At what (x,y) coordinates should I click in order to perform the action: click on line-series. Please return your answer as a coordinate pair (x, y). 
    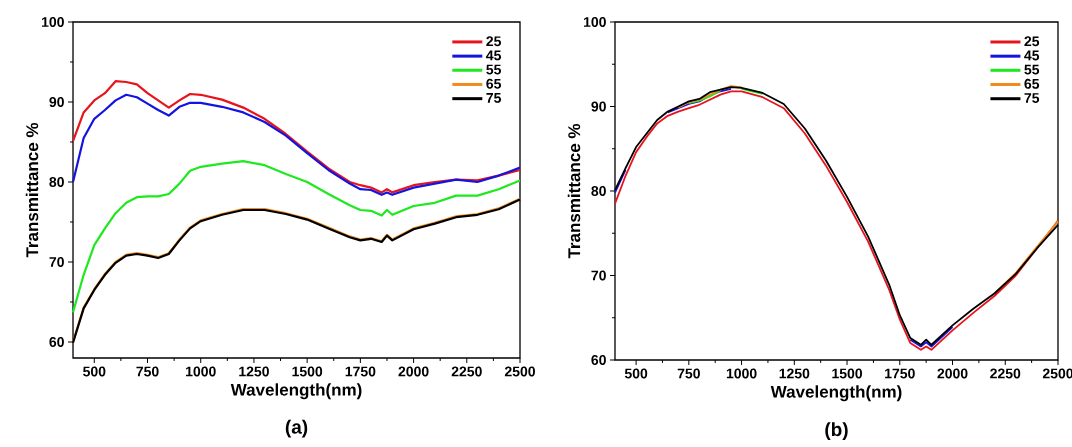
    Looking at the image, I should click on (296, 237).